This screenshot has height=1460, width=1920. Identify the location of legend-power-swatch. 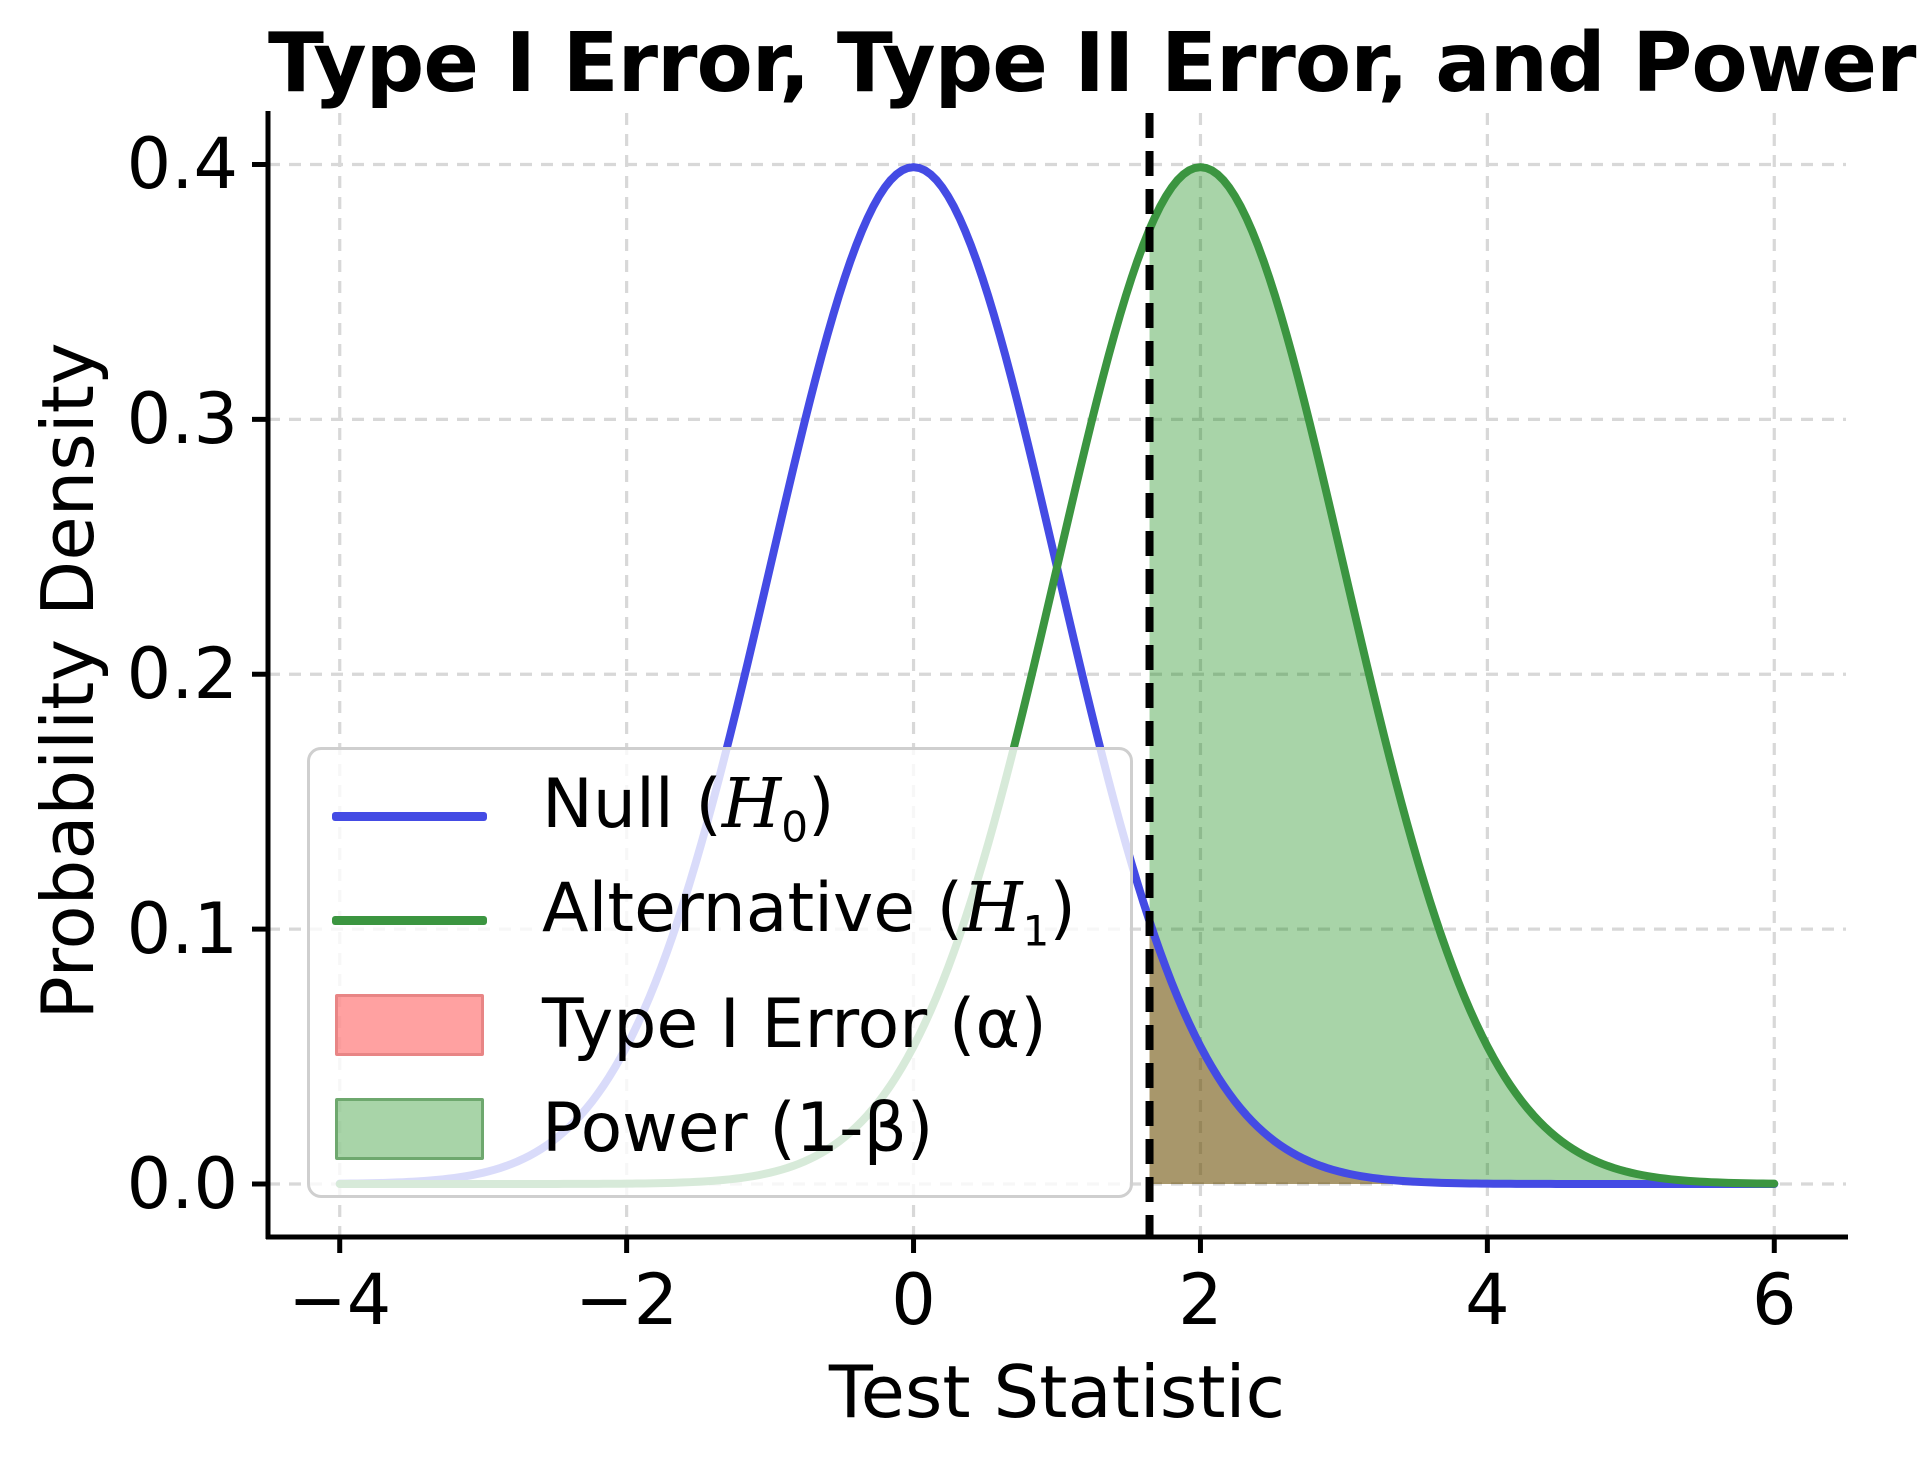
(409, 1128).